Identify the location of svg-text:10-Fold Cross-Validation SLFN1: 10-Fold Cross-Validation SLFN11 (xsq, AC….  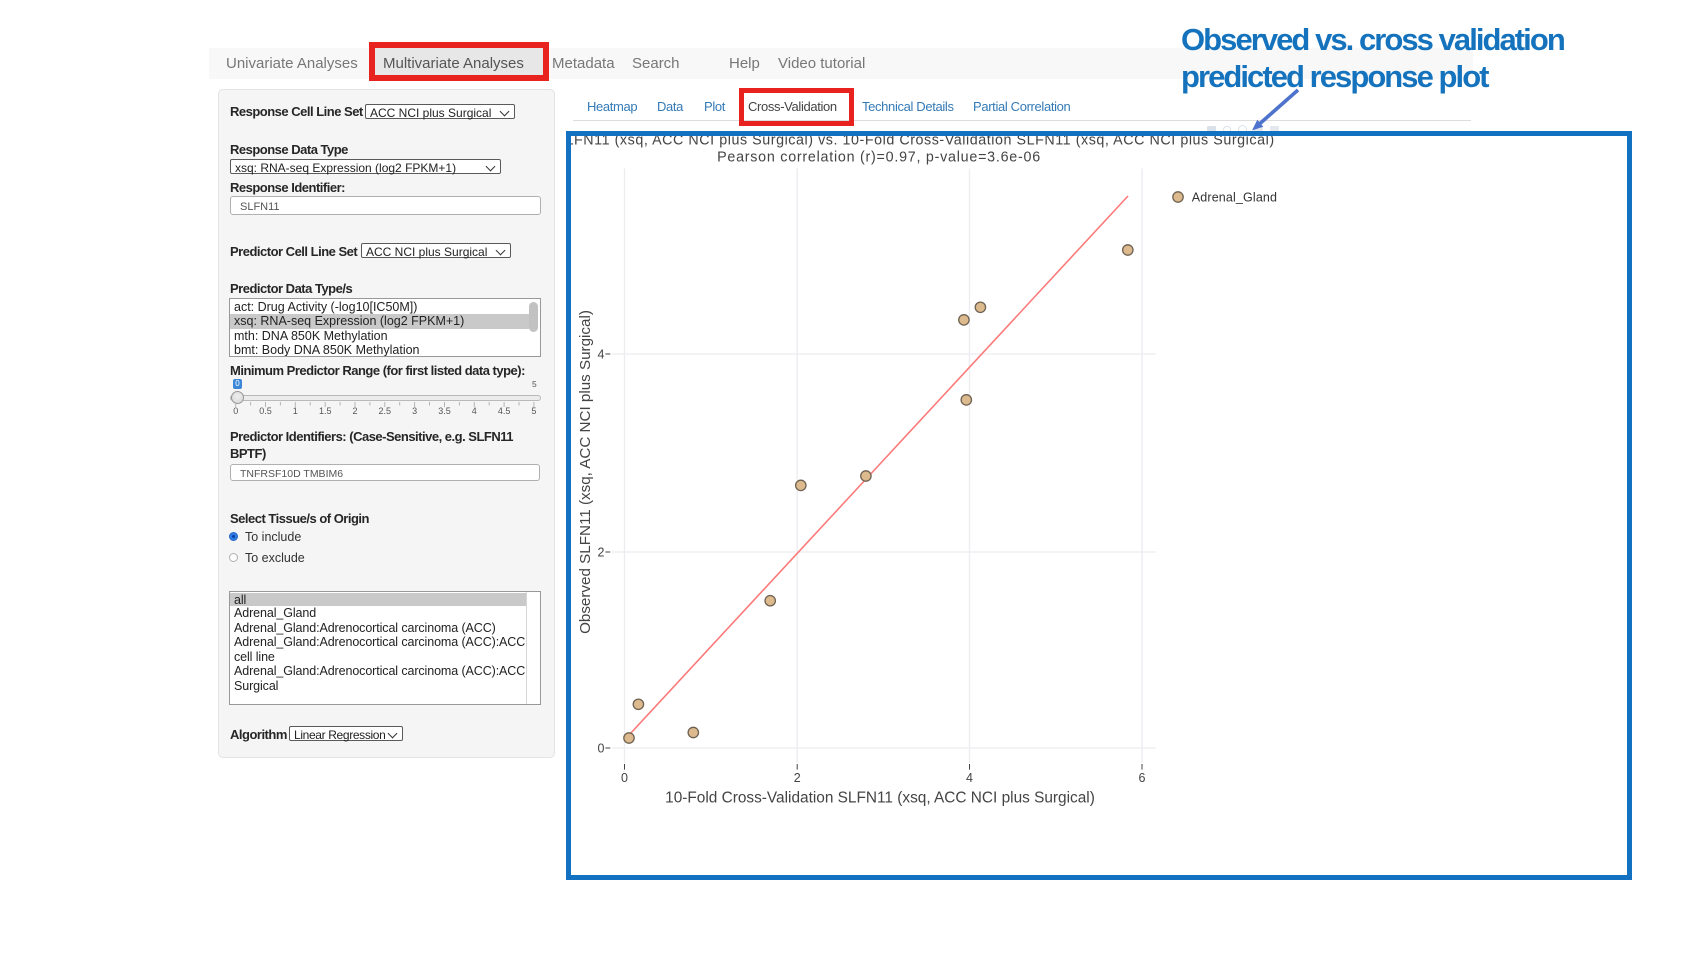
(880, 798).